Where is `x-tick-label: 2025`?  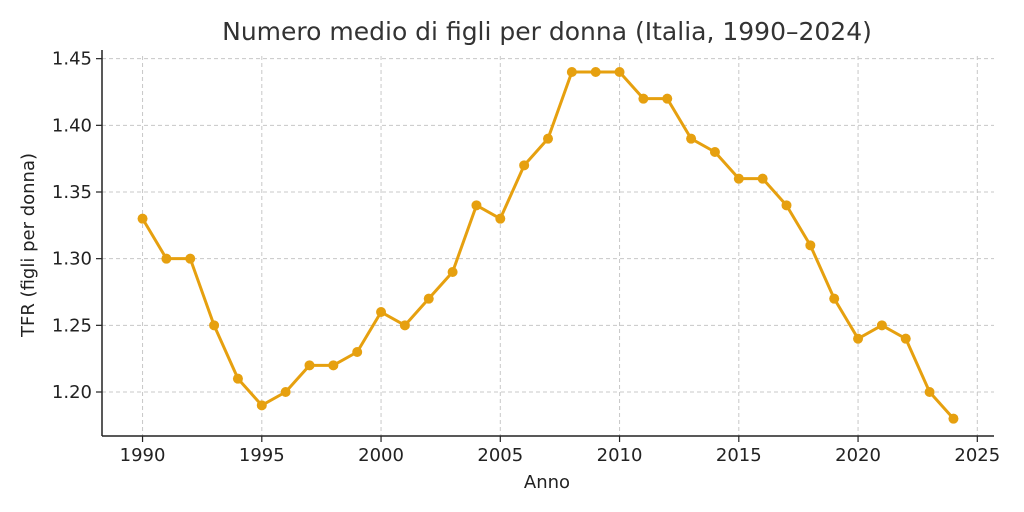
x-tick-label: 2025 is located at coordinates (977, 455).